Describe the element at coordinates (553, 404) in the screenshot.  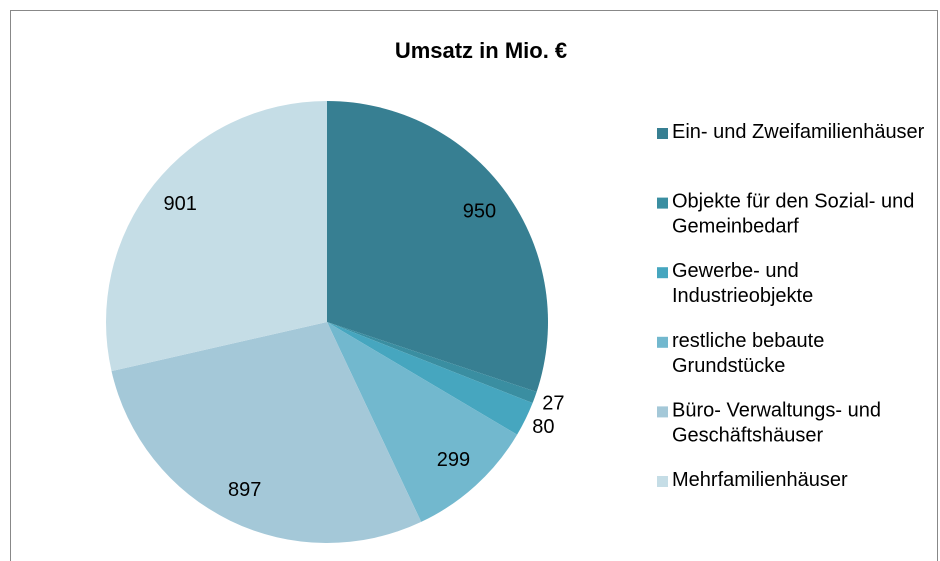
I see `data-label: 27` at that location.